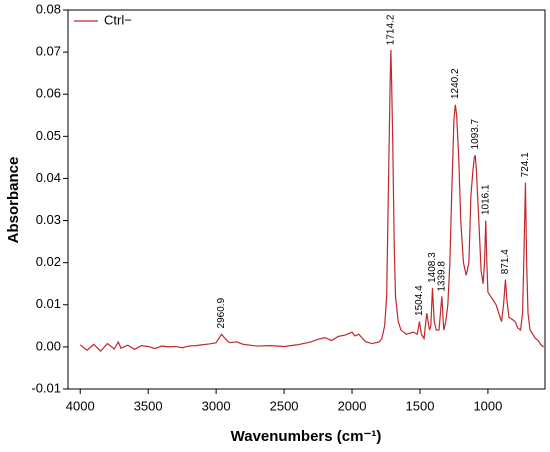  Describe the element at coordinates (420, 405) in the screenshot. I see `x-tick-label: 1500` at that location.